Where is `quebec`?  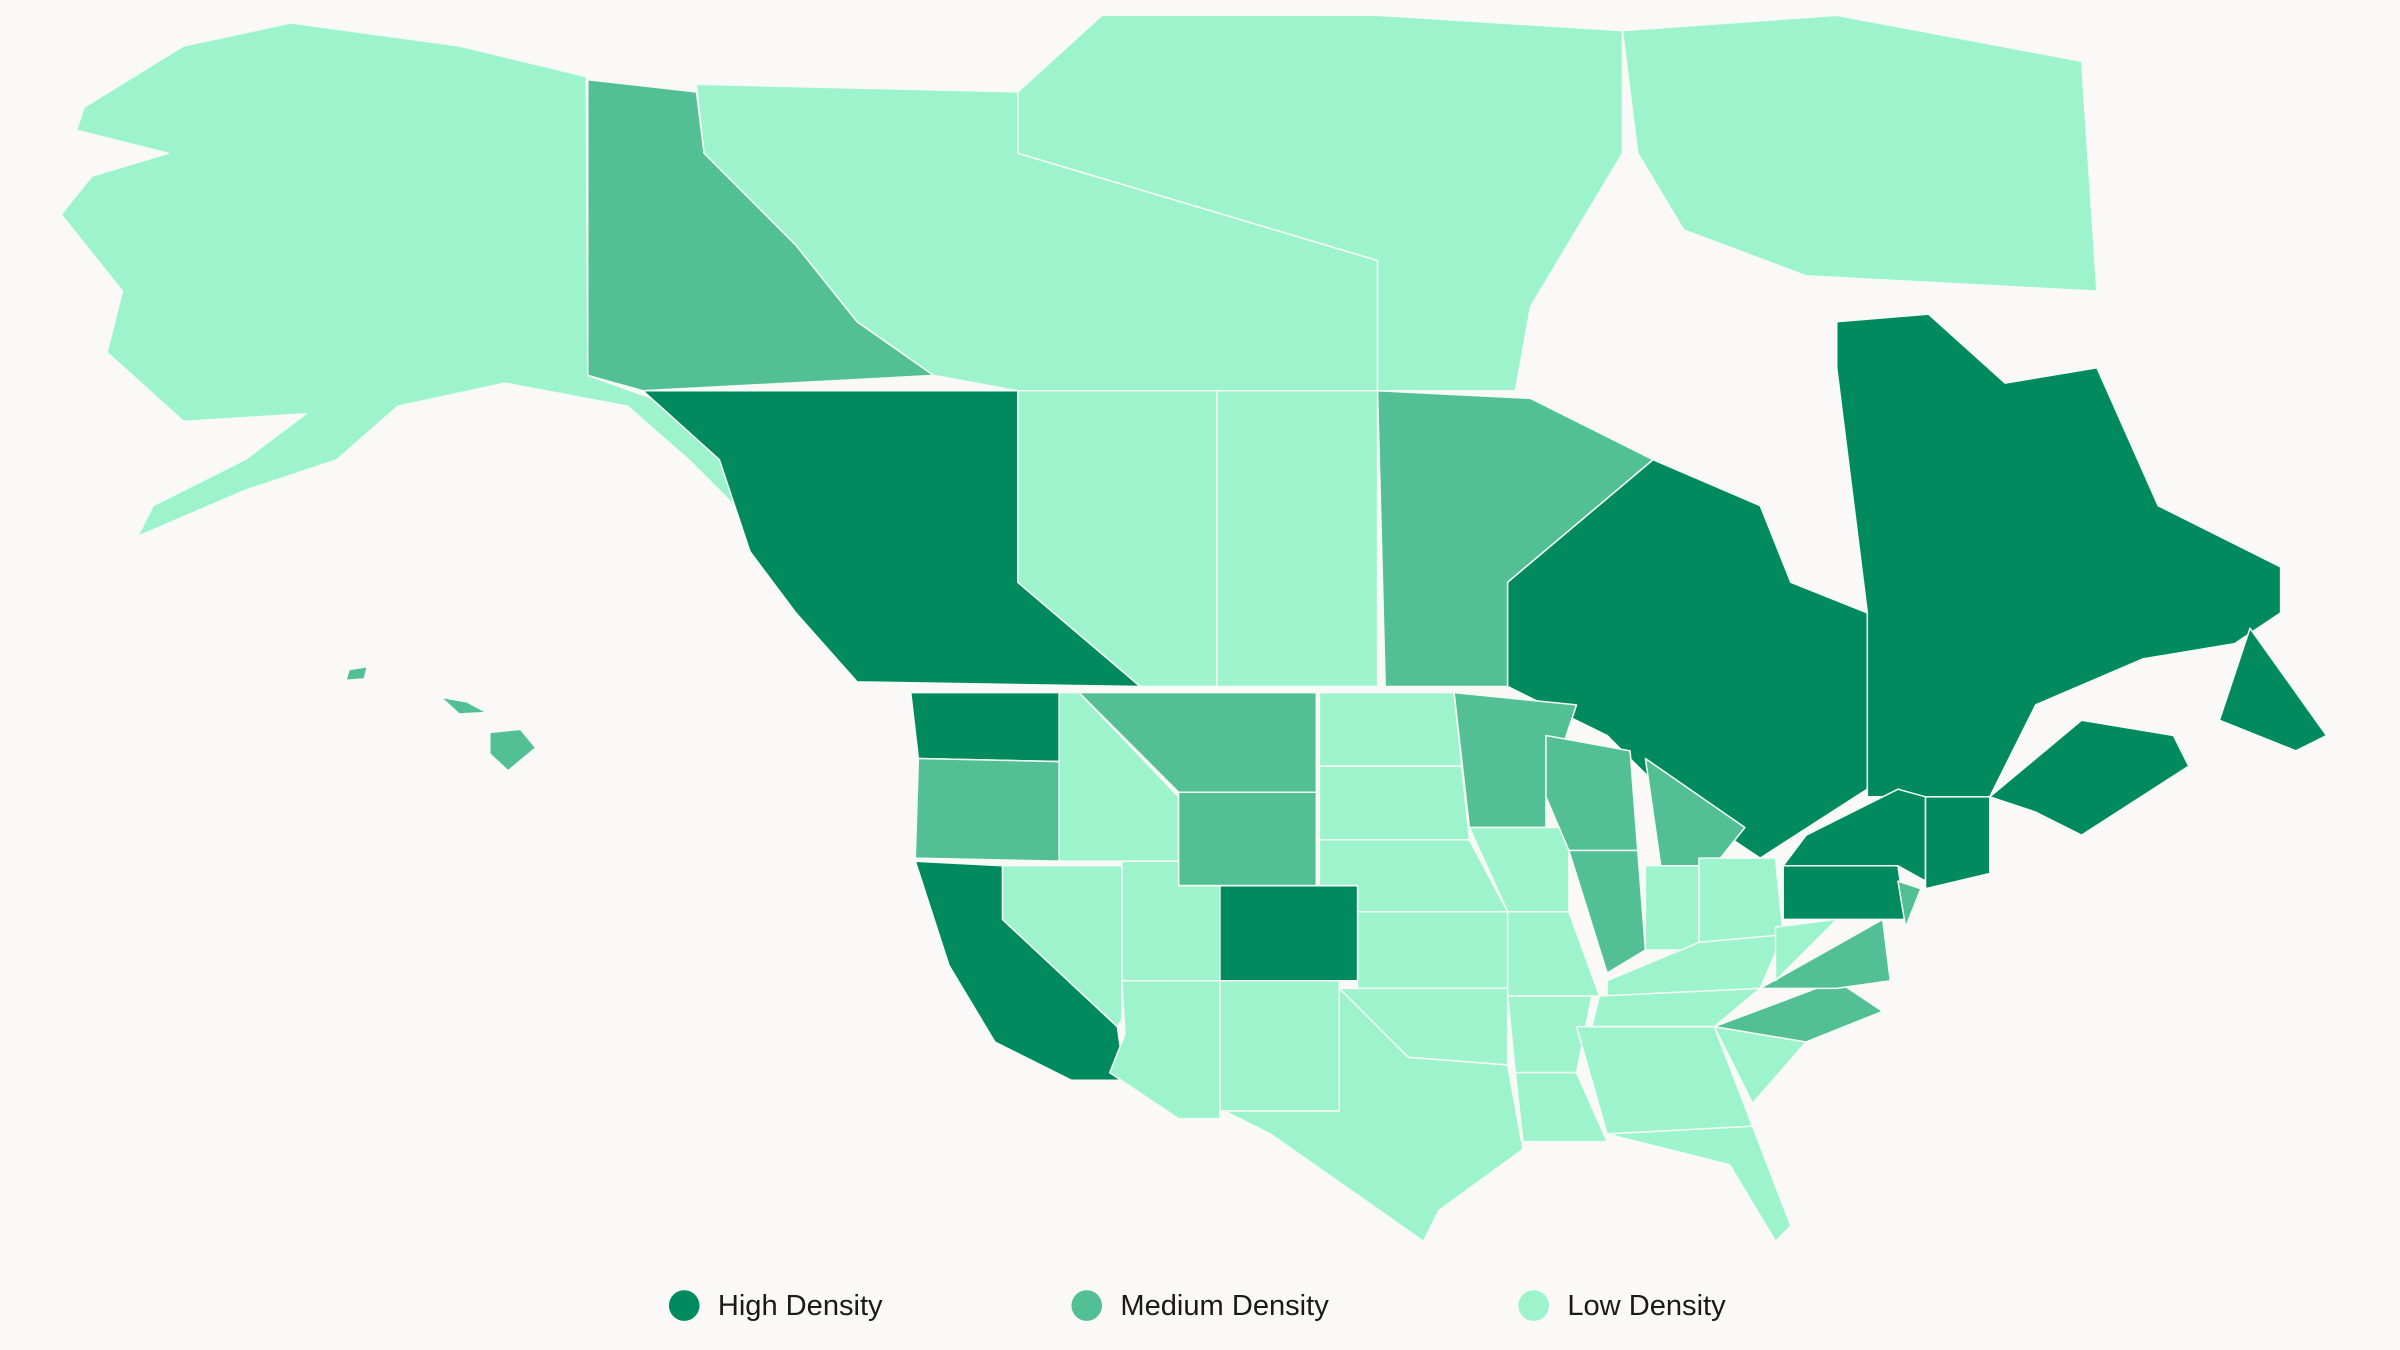
quebec is located at coordinates (2058, 555).